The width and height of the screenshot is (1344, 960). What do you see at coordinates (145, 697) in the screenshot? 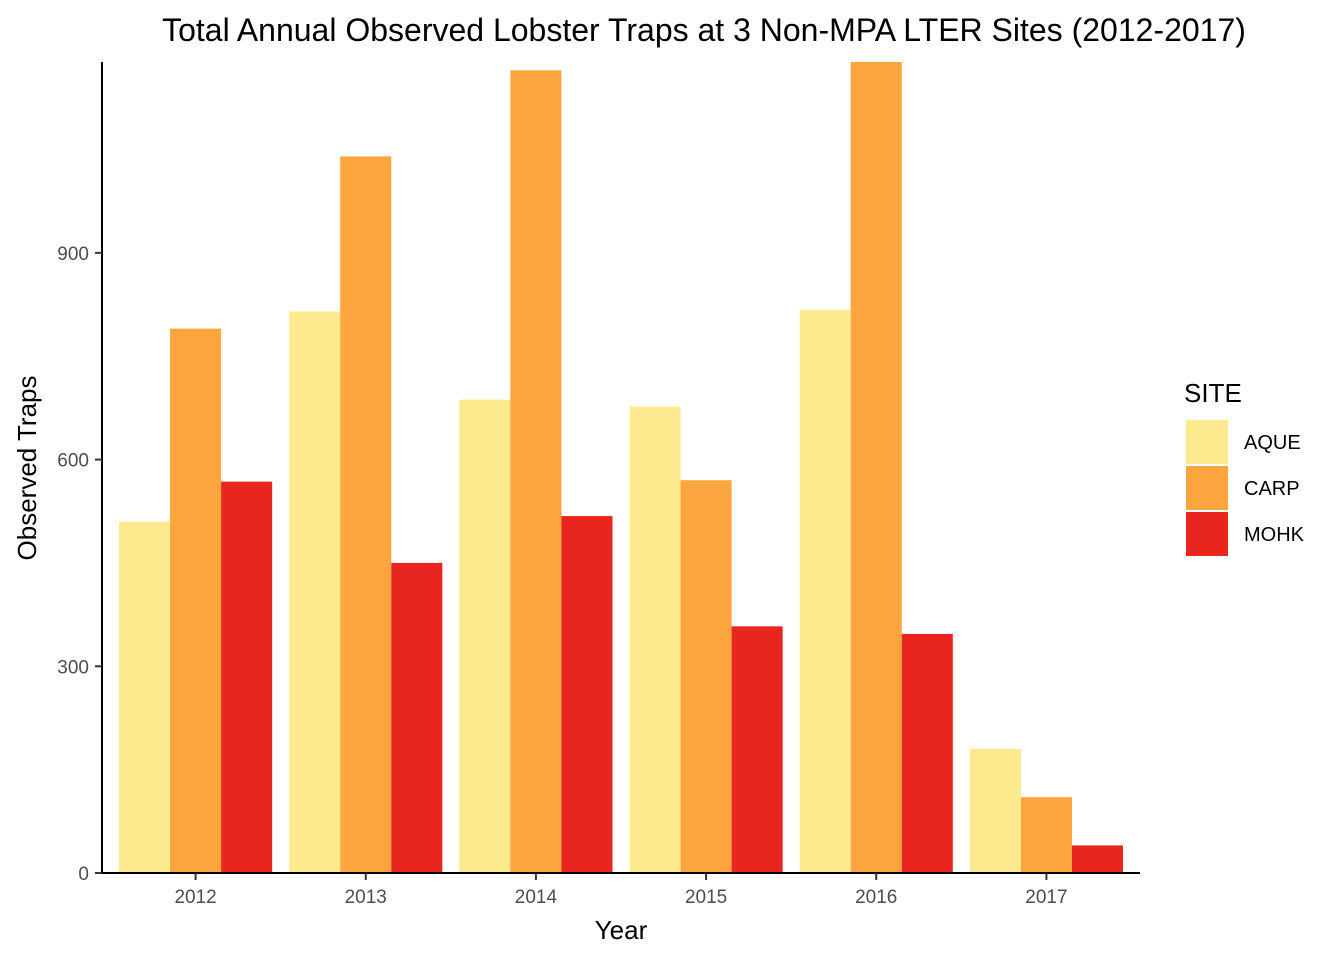
I see `bar-aque-2012` at bounding box center [145, 697].